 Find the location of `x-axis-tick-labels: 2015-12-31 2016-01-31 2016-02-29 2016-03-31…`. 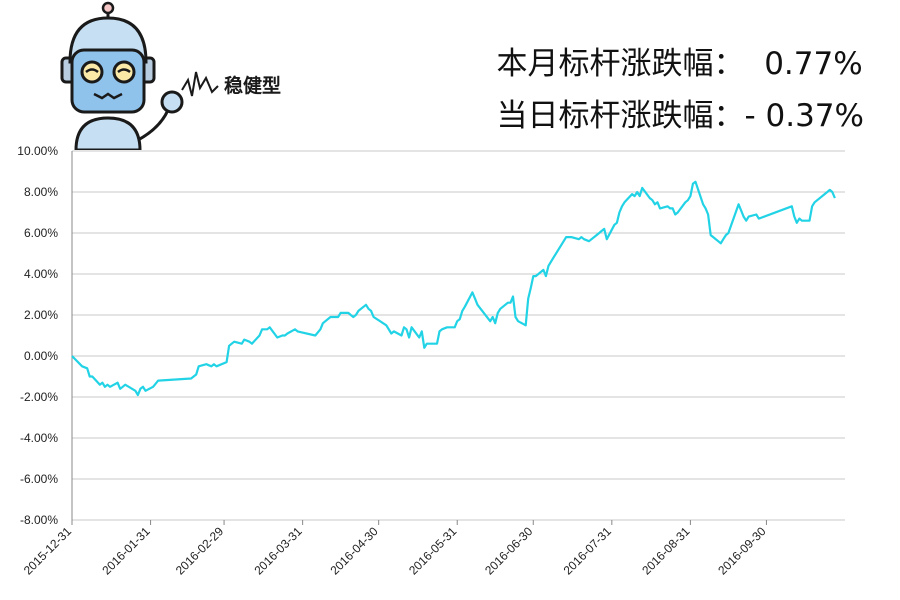

x-axis-tick-labels: 2015-12-31 2016-01-31 2016-02-29 2016-03-31… is located at coordinates (395, 551).